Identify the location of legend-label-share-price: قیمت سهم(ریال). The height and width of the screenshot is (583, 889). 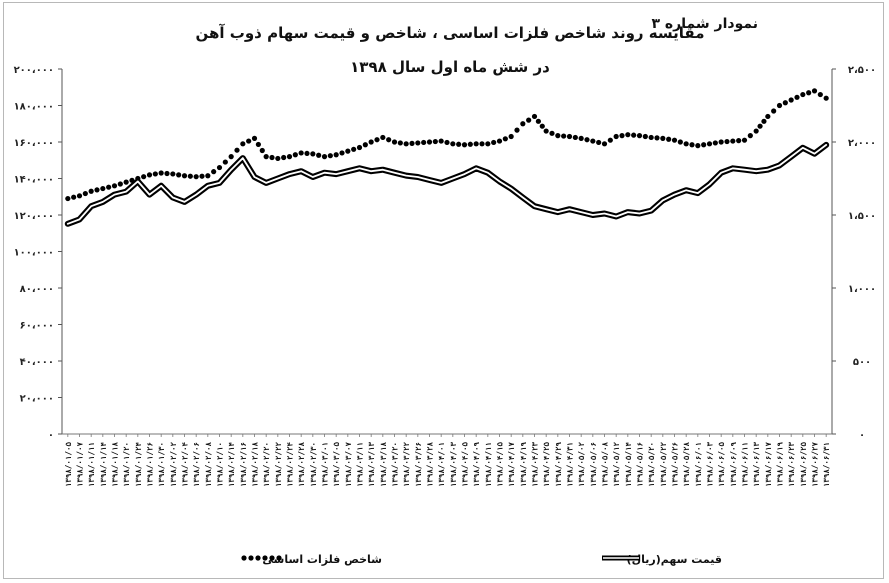
(674, 559).